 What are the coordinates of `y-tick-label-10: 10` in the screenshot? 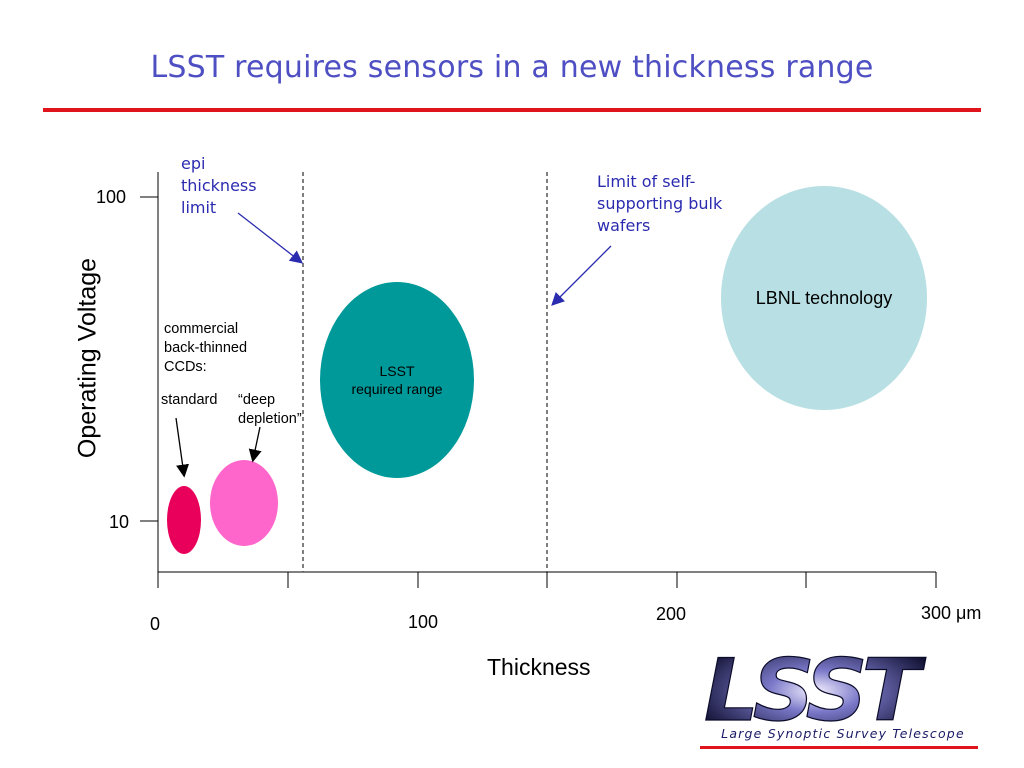 It's located at (119, 522).